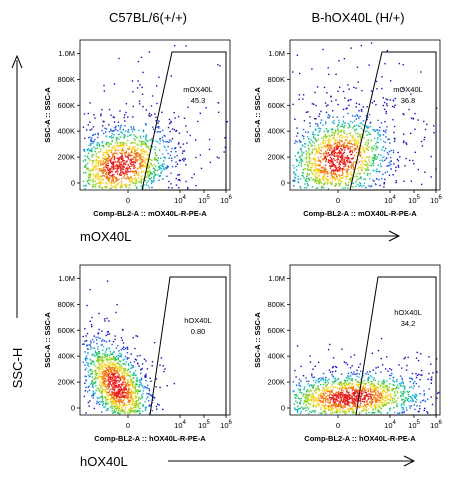  What do you see at coordinates (66, 105) in the screenshot?
I see `y-tick-label: 600K` at bounding box center [66, 105].